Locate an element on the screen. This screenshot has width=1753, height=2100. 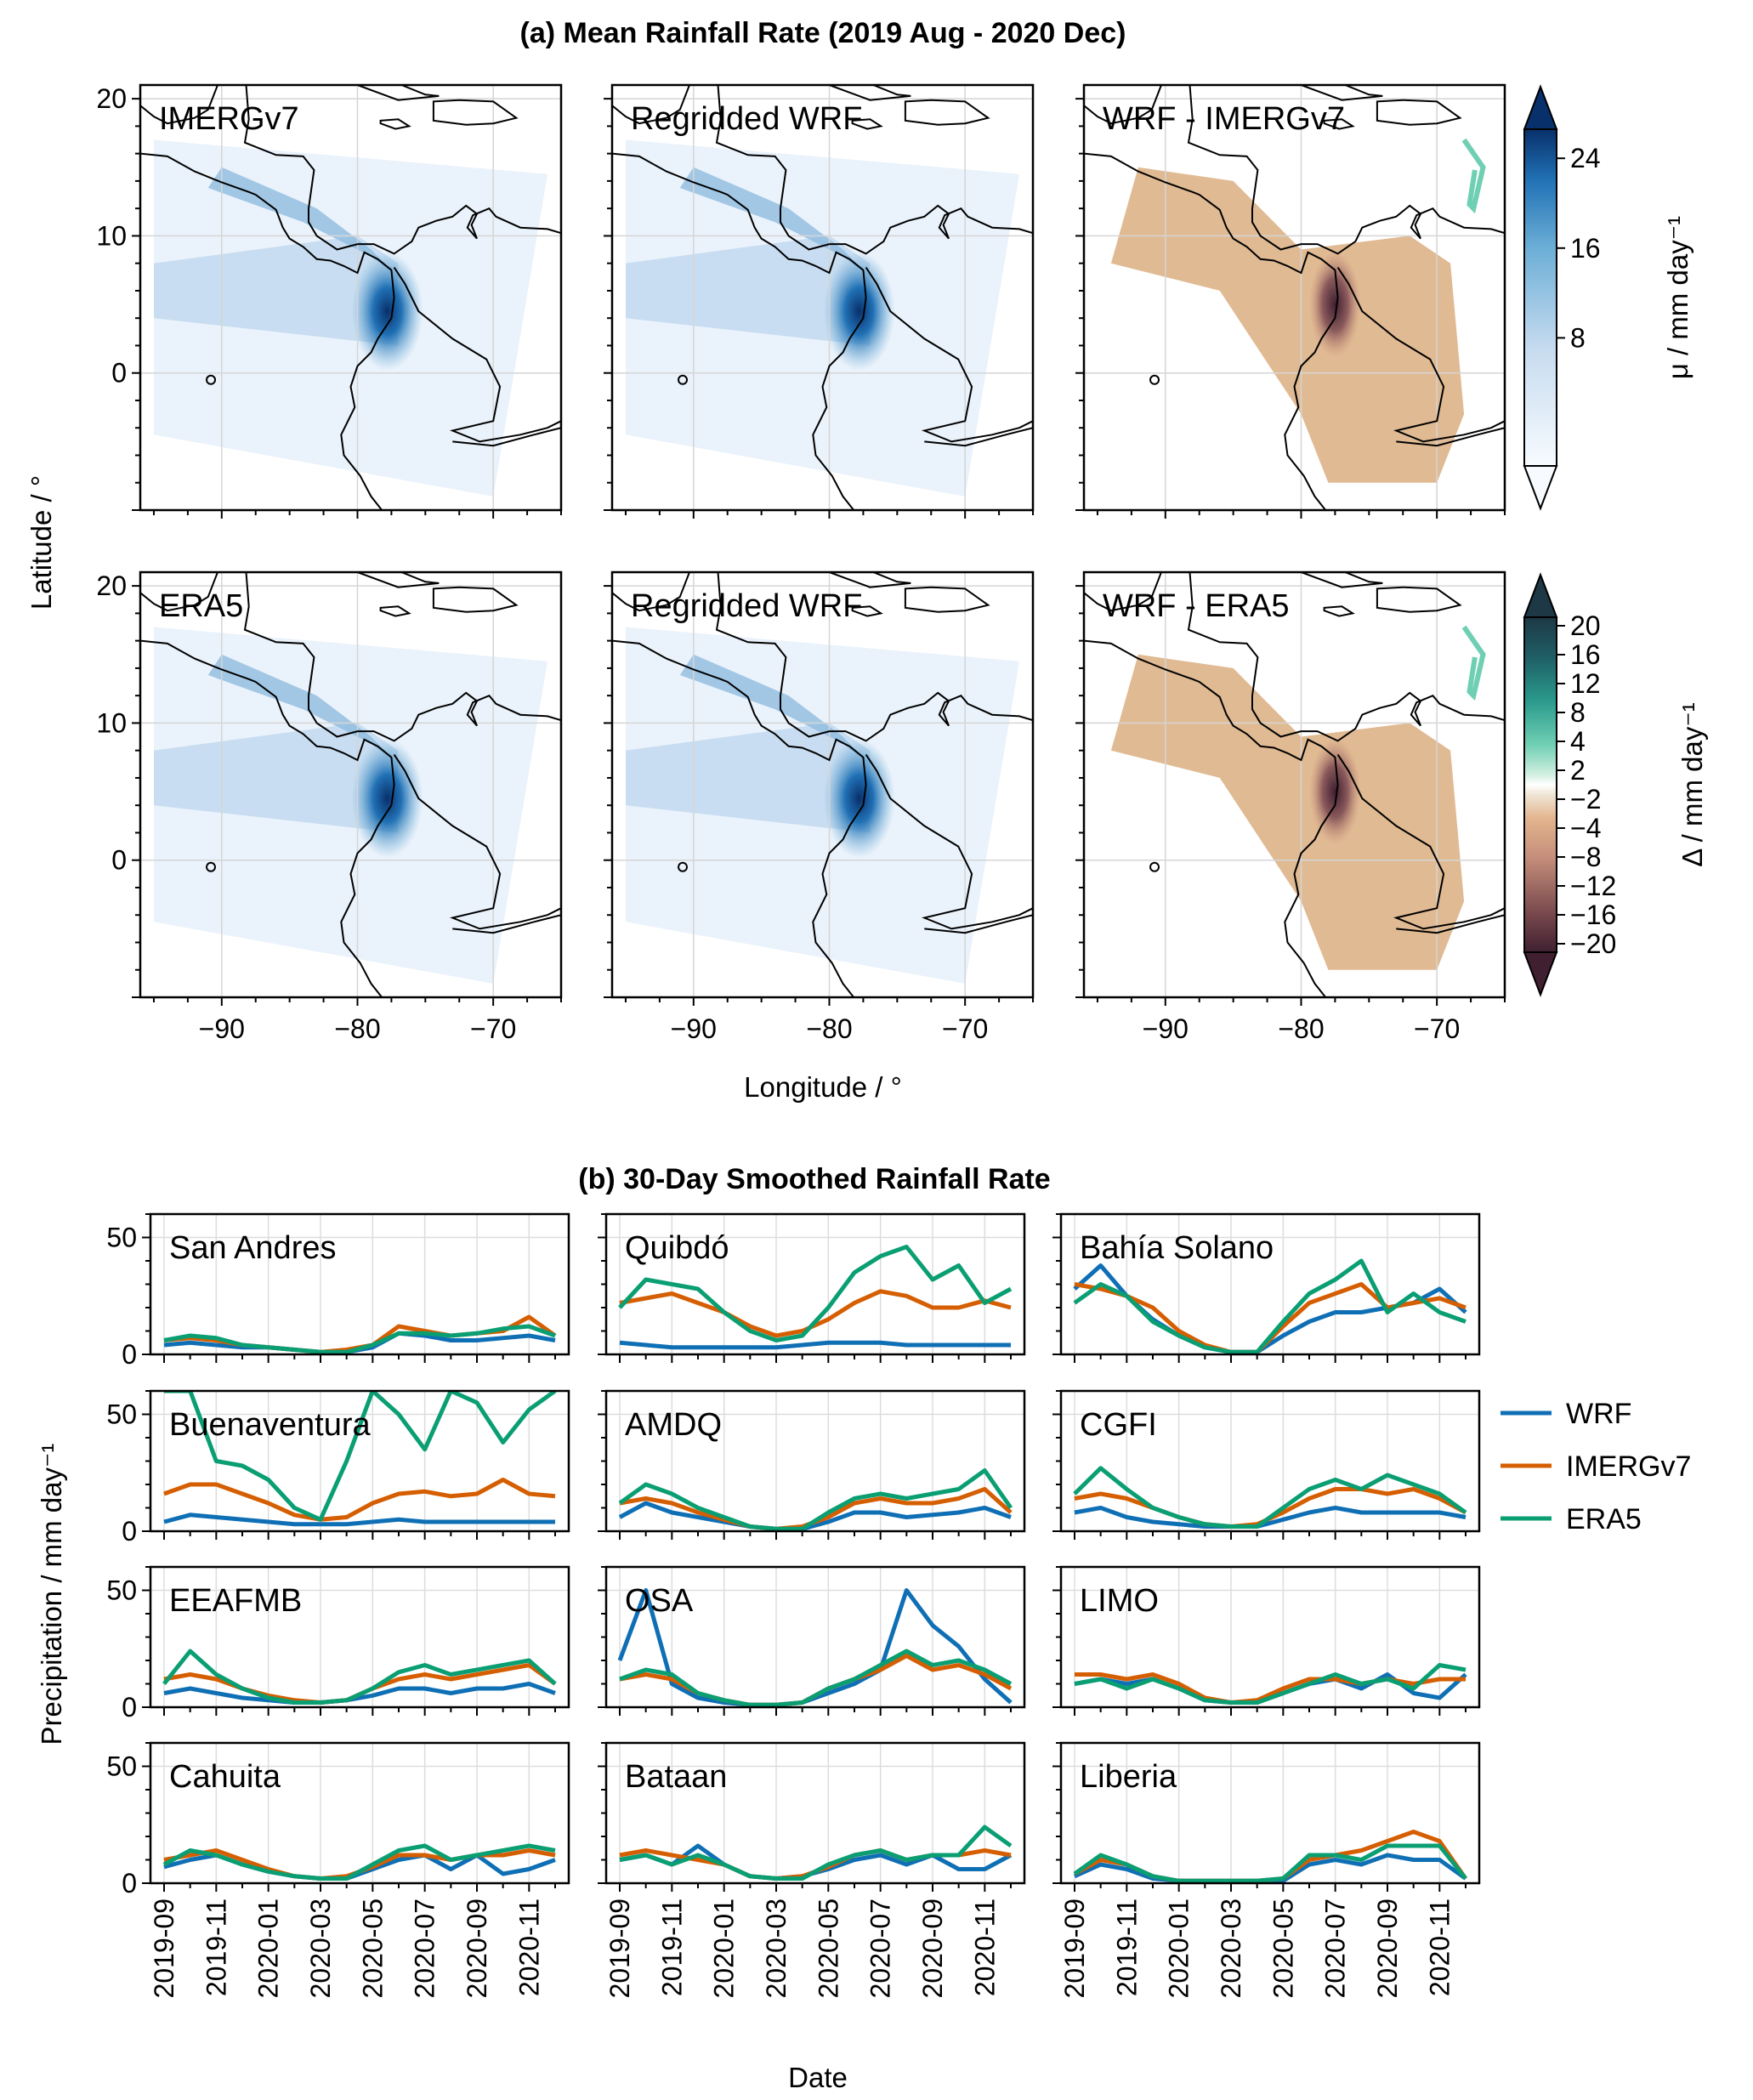
station-label: Quibdó is located at coordinates (677, 1248).